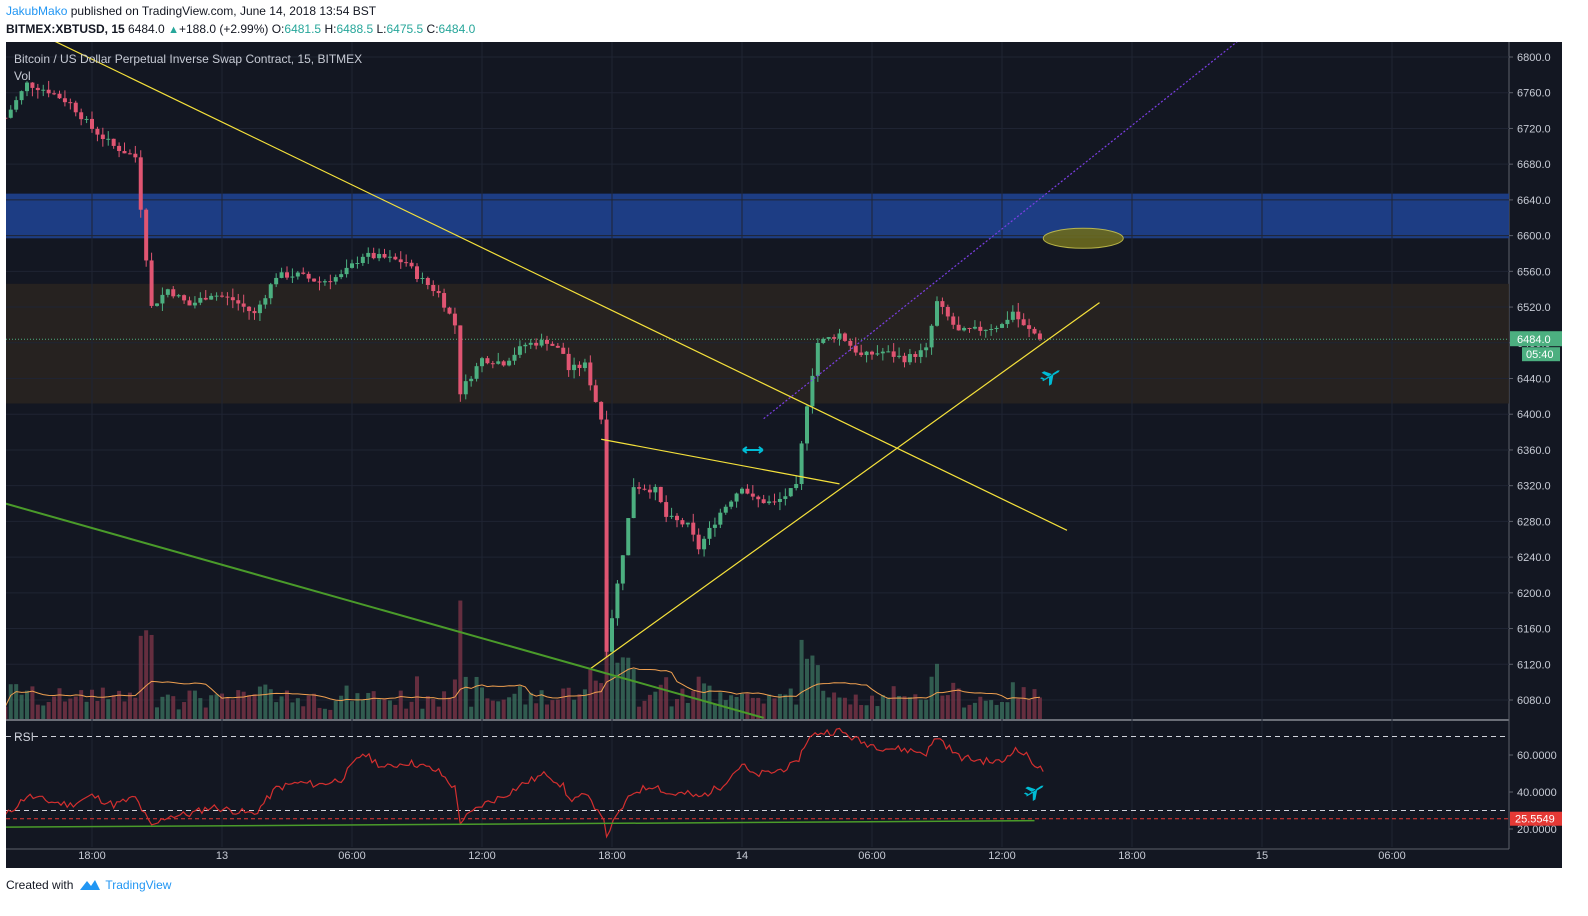  Describe the element at coordinates (1534, 237) in the screenshot. I see `y-tick-label: 6600.0` at that location.